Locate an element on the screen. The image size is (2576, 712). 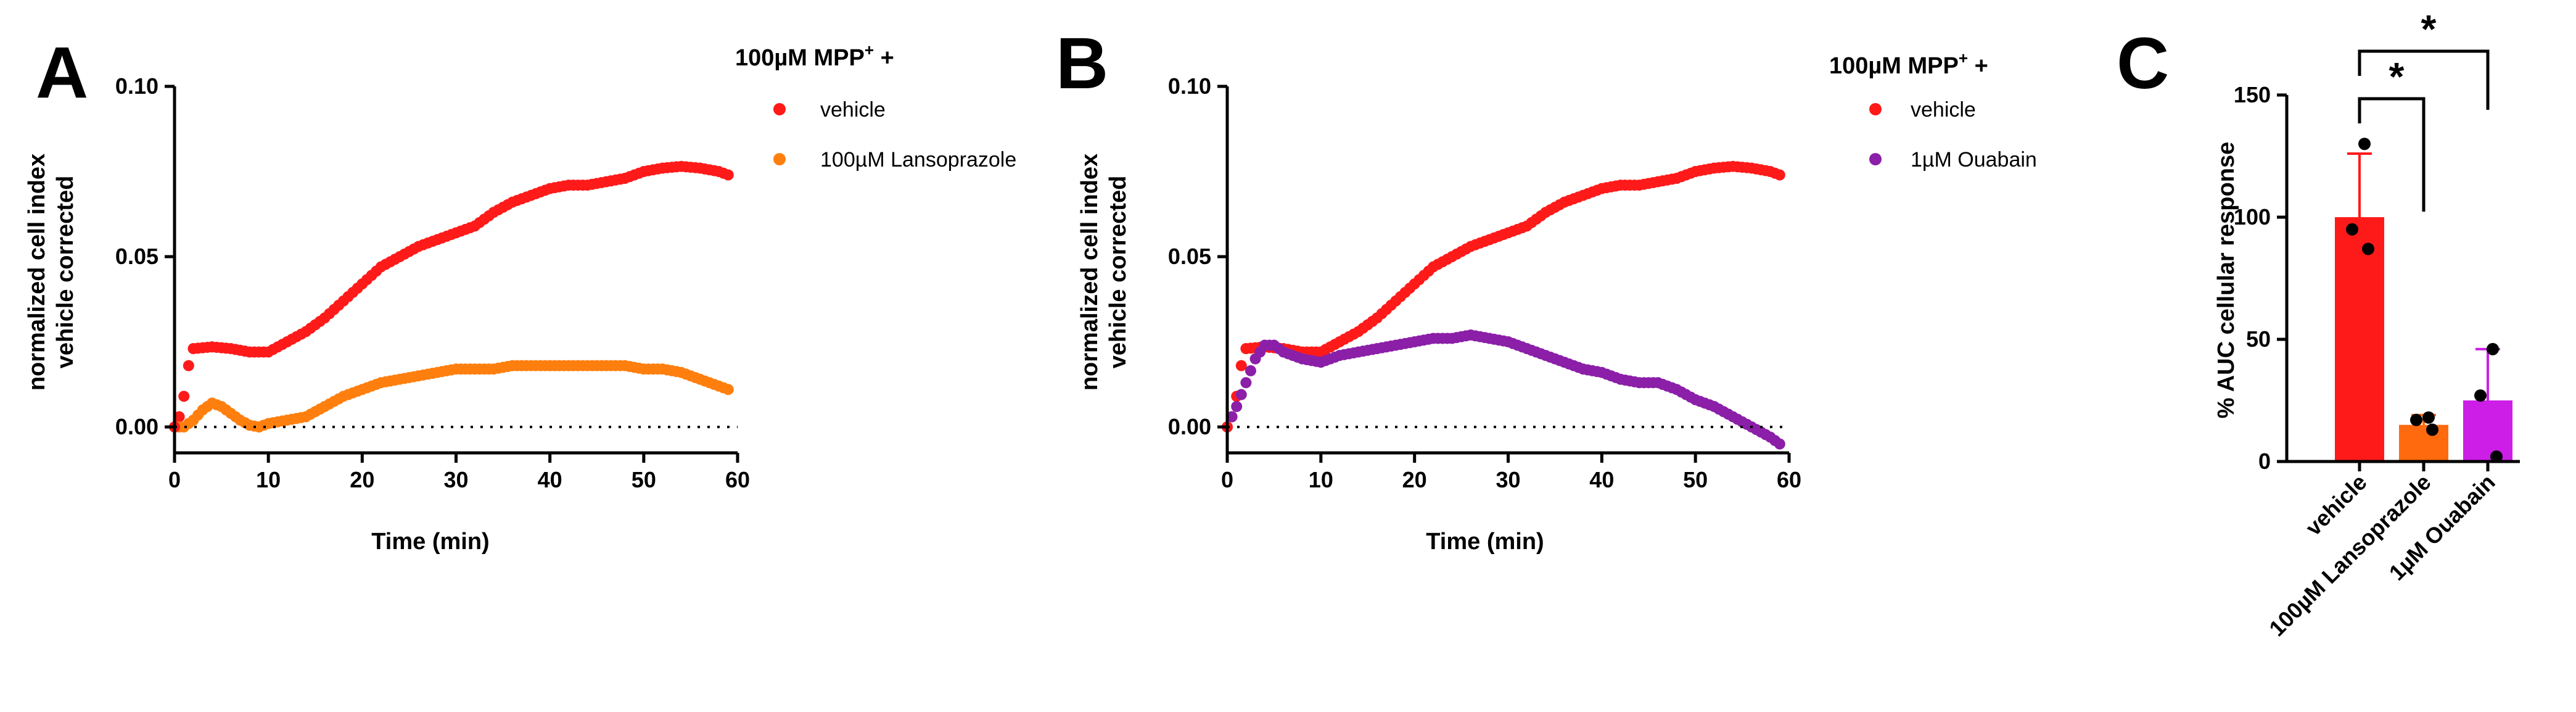
panel-b-y-axis-title-line2: vehicle corrected is located at coordinates (1118, 272).